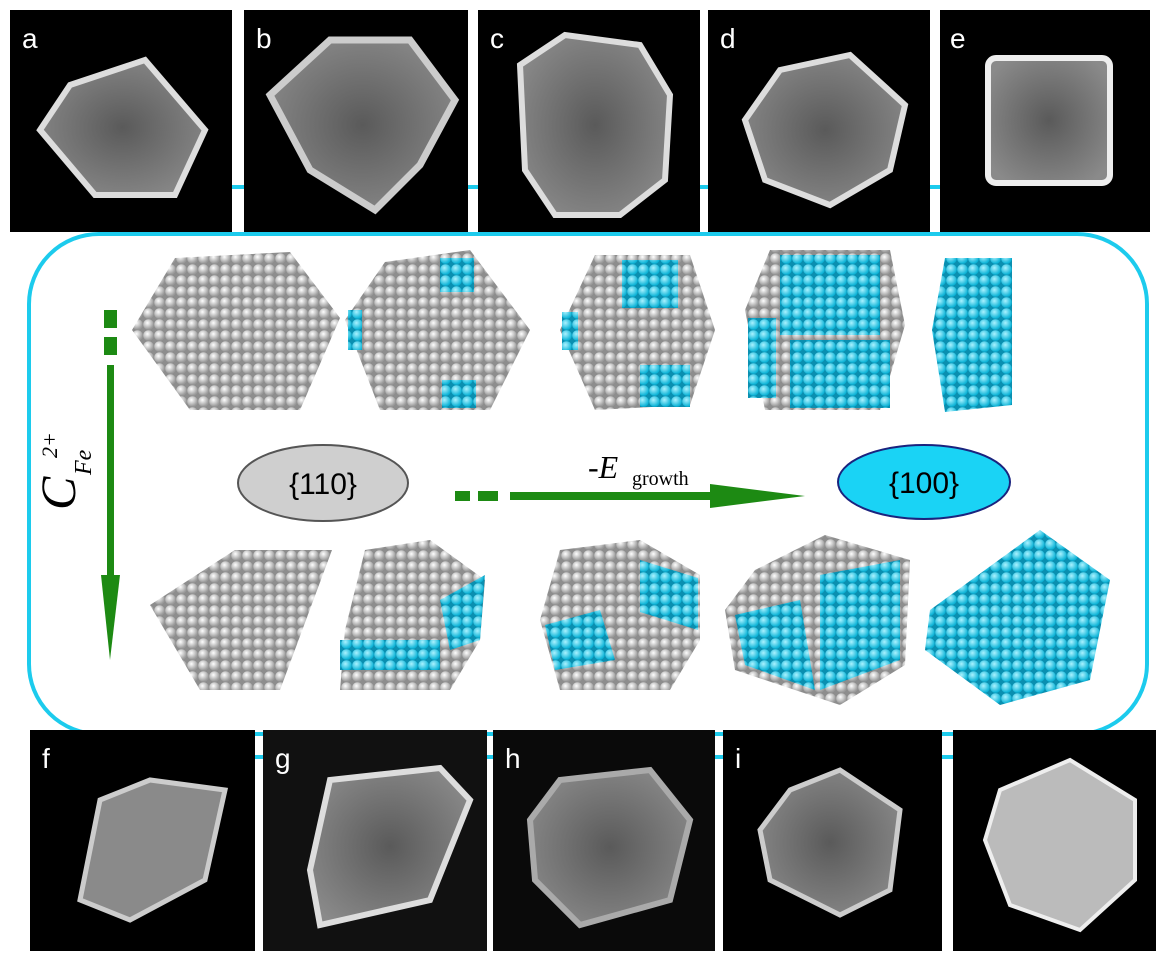  Describe the element at coordinates (46, 758) in the screenshot. I see `panel-label: f` at that location.